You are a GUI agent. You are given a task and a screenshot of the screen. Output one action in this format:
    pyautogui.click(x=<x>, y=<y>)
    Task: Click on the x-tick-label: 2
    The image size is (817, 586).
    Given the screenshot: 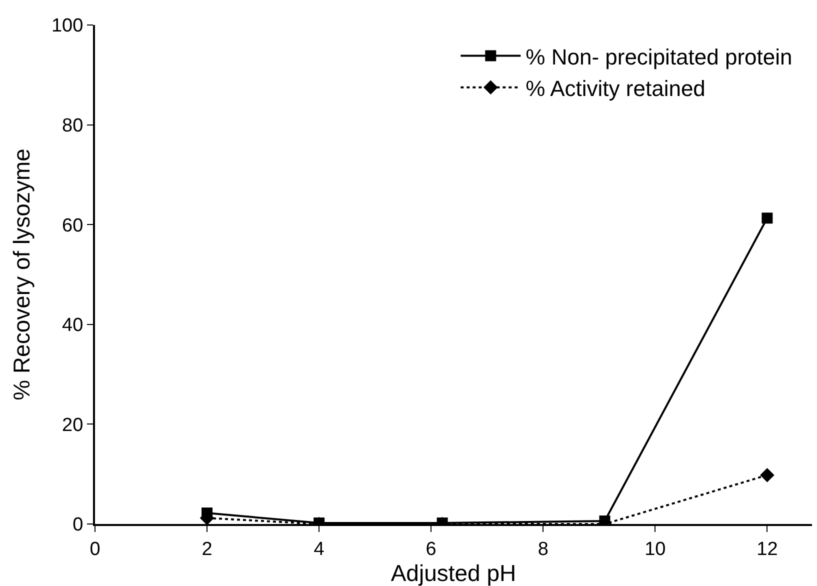 What is the action you would take?
    pyautogui.click(x=207, y=549)
    